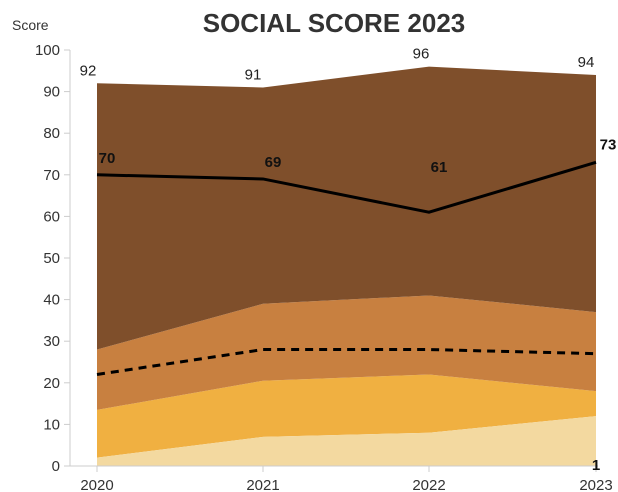 This screenshot has height=492, width=618. Describe the element at coordinates (51, 175) in the screenshot. I see `y-tick-label: 70` at that location.